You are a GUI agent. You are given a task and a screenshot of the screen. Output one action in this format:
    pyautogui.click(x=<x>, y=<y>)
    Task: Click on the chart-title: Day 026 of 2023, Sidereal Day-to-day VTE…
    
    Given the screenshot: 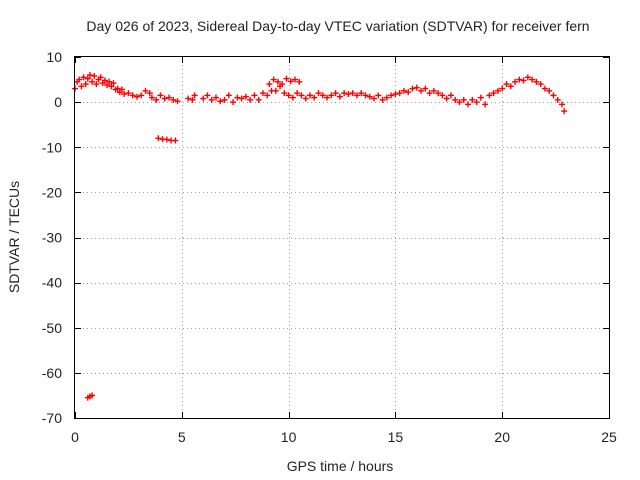 What is the action you would take?
    pyautogui.click(x=337, y=26)
    